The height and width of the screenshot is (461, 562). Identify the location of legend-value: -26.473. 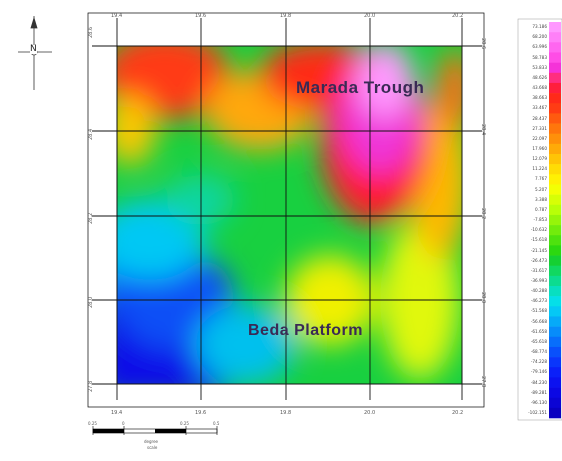
(538, 260).